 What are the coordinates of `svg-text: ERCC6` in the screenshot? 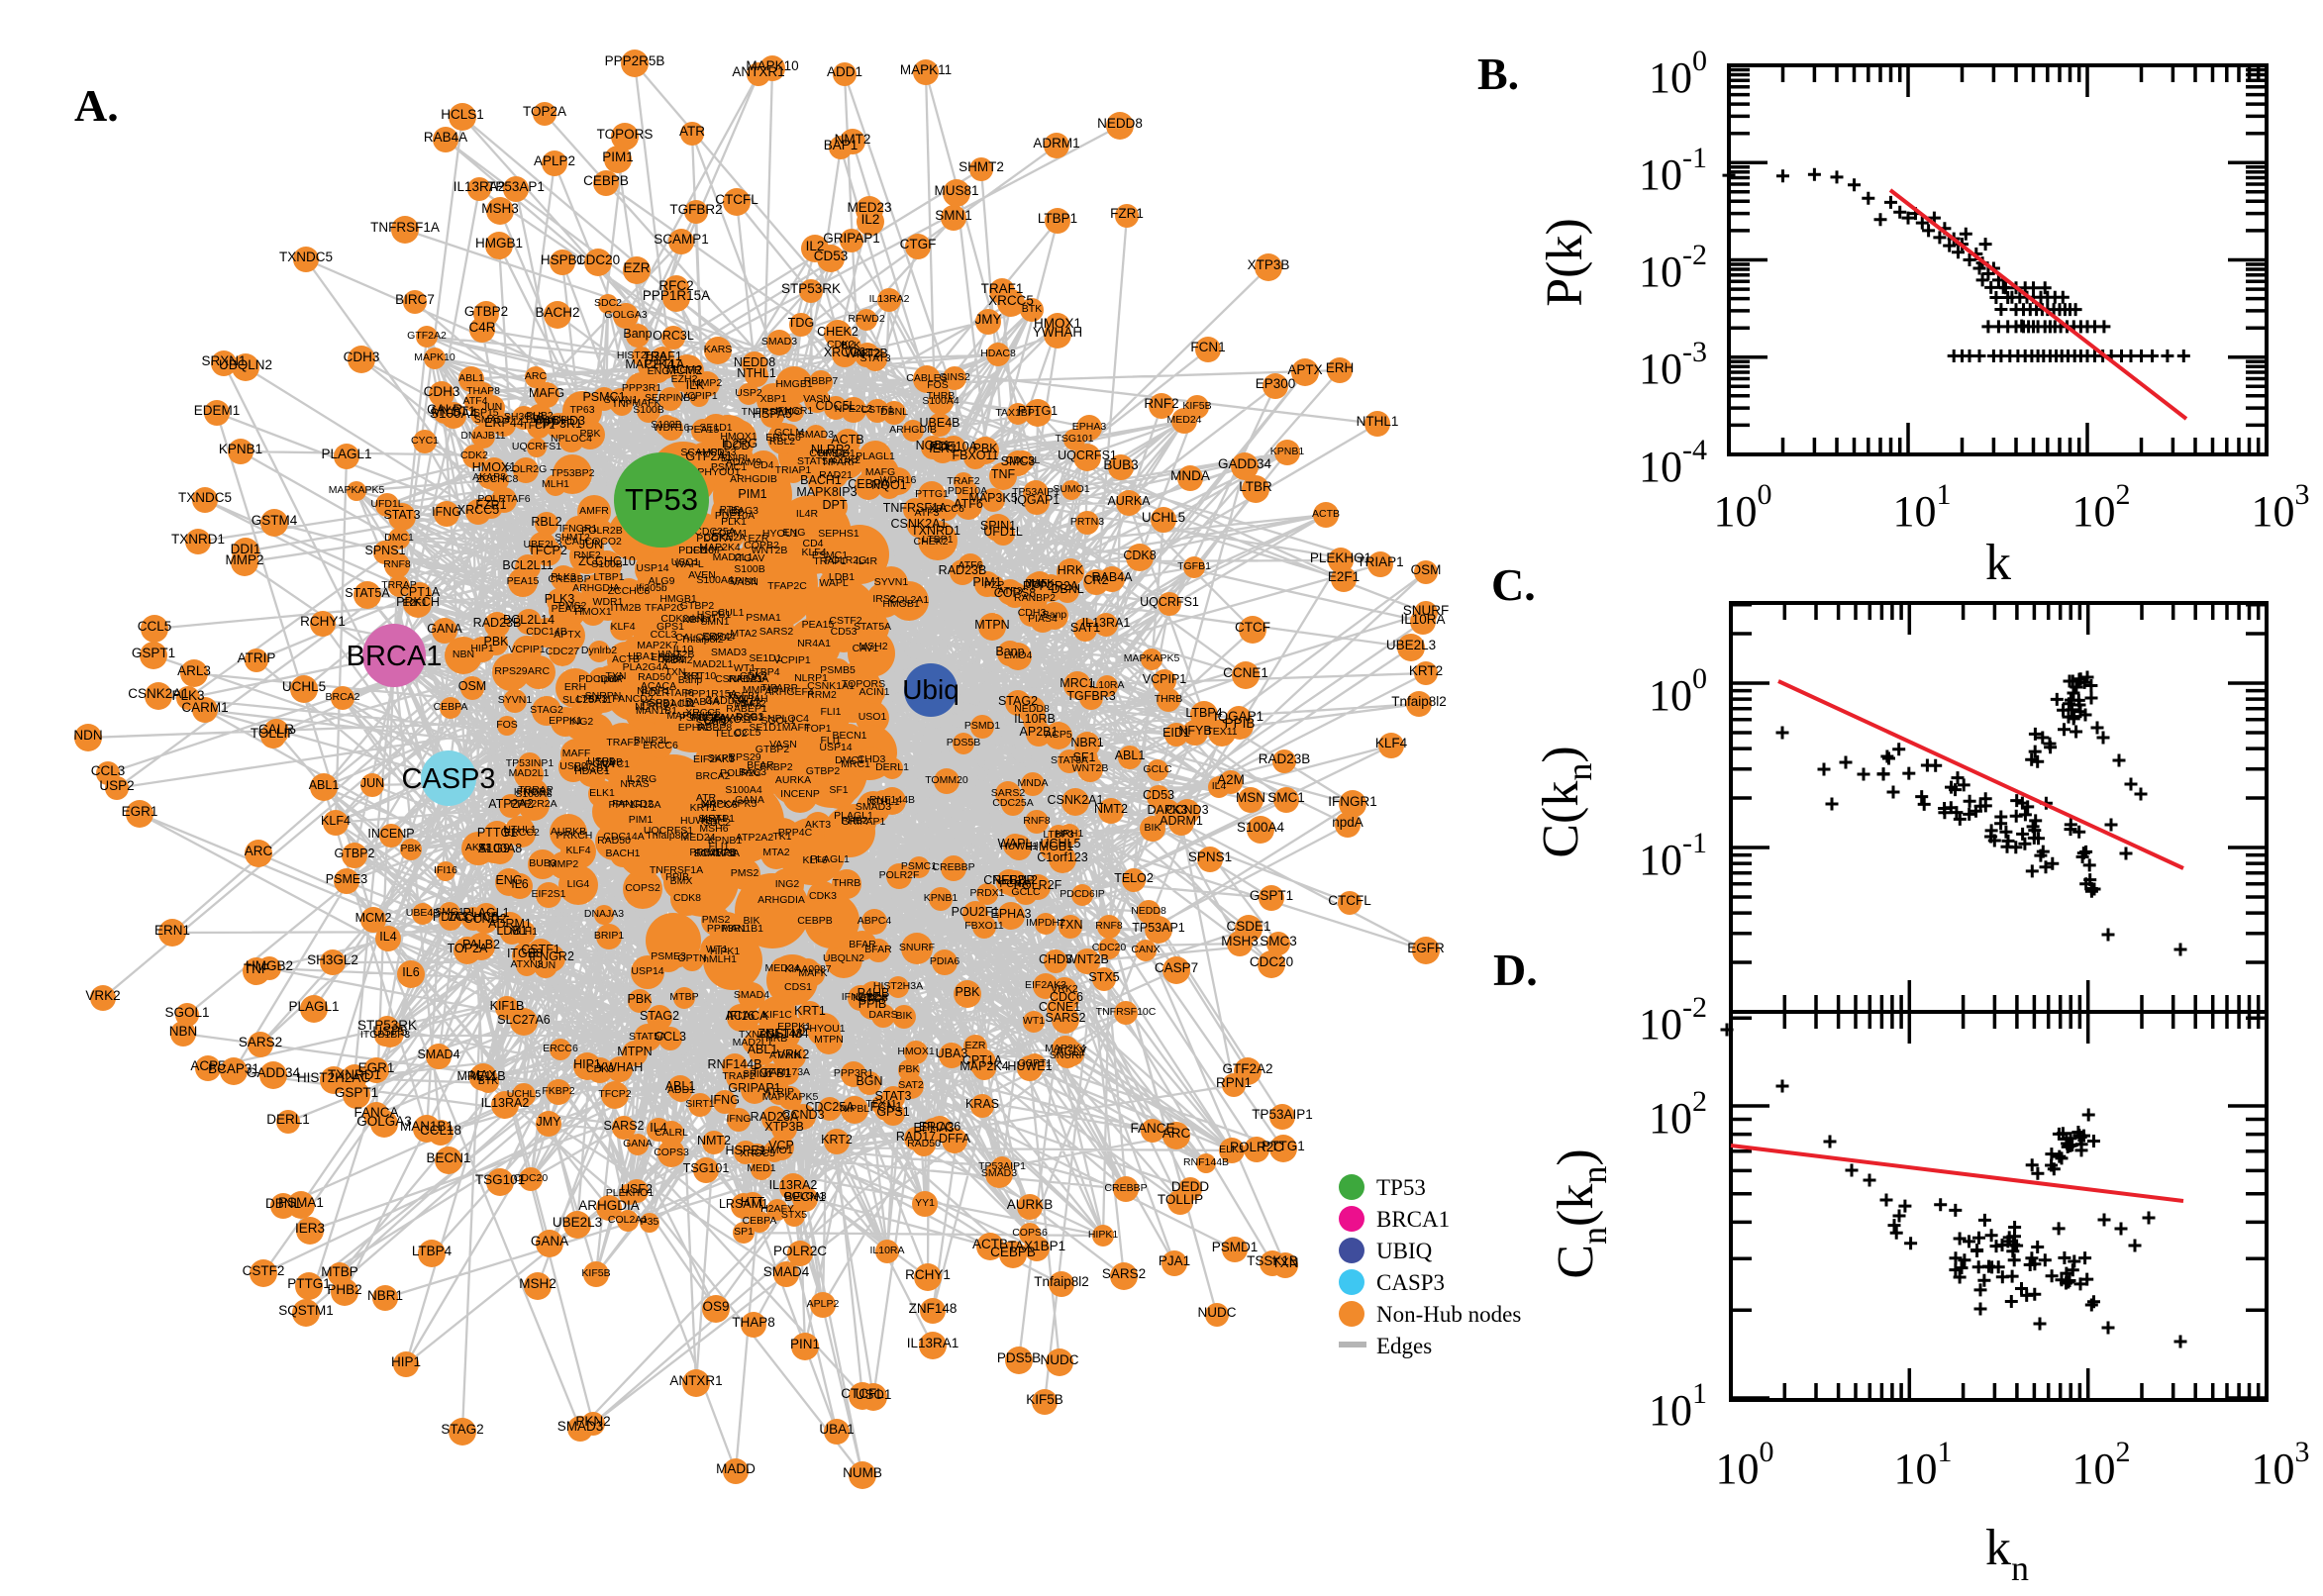 It's located at (939, 1127).